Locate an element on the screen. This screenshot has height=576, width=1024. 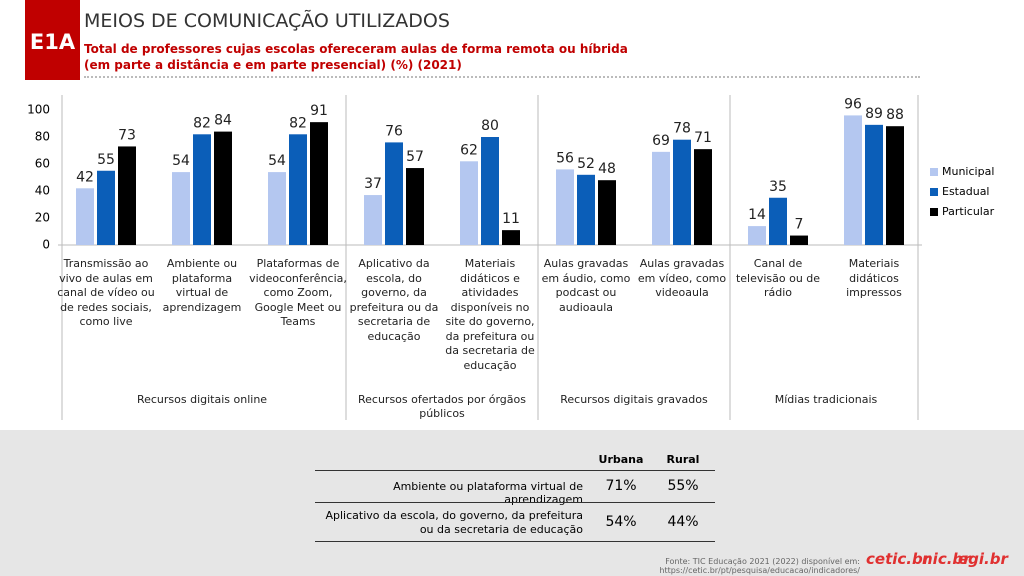
legend-label: Estadual is located at coordinates (966, 191).